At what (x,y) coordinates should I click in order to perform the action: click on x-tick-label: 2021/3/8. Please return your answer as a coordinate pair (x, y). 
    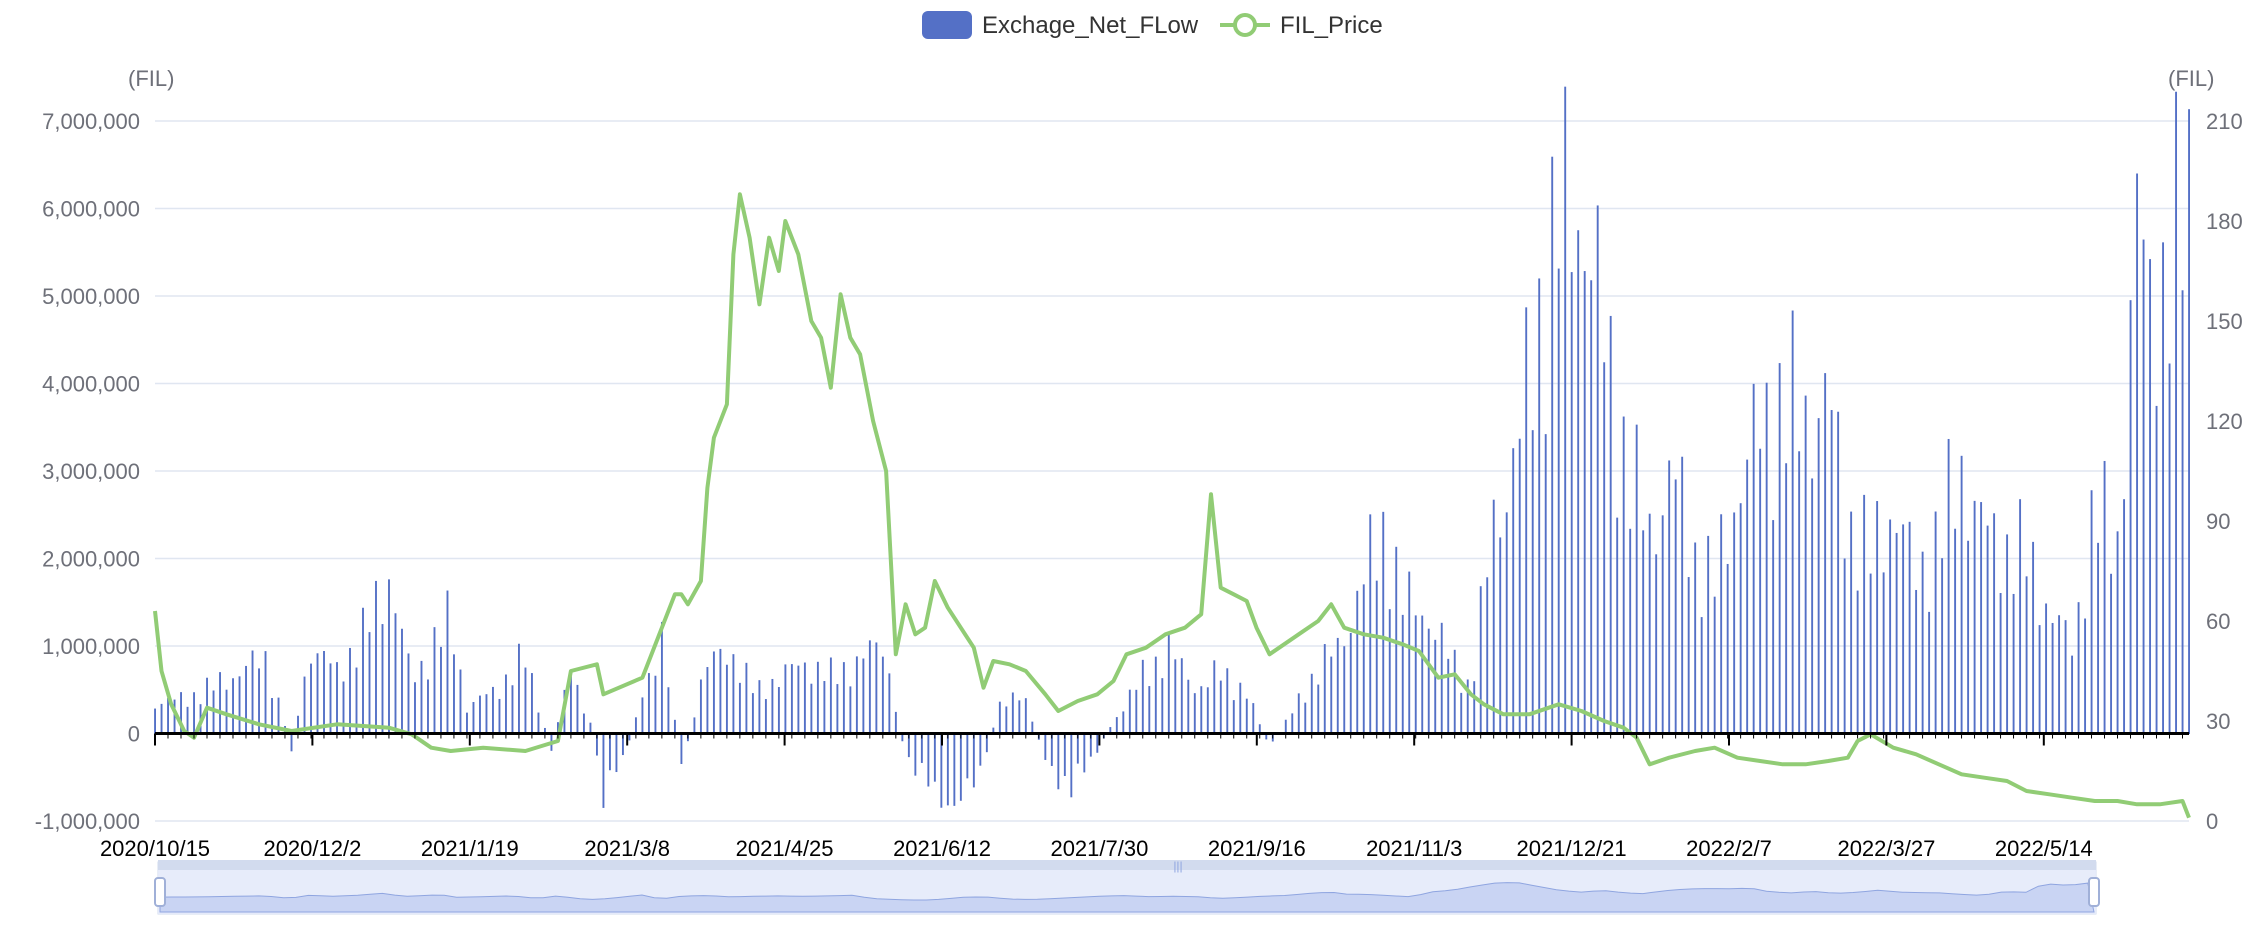
    Looking at the image, I should click on (627, 848).